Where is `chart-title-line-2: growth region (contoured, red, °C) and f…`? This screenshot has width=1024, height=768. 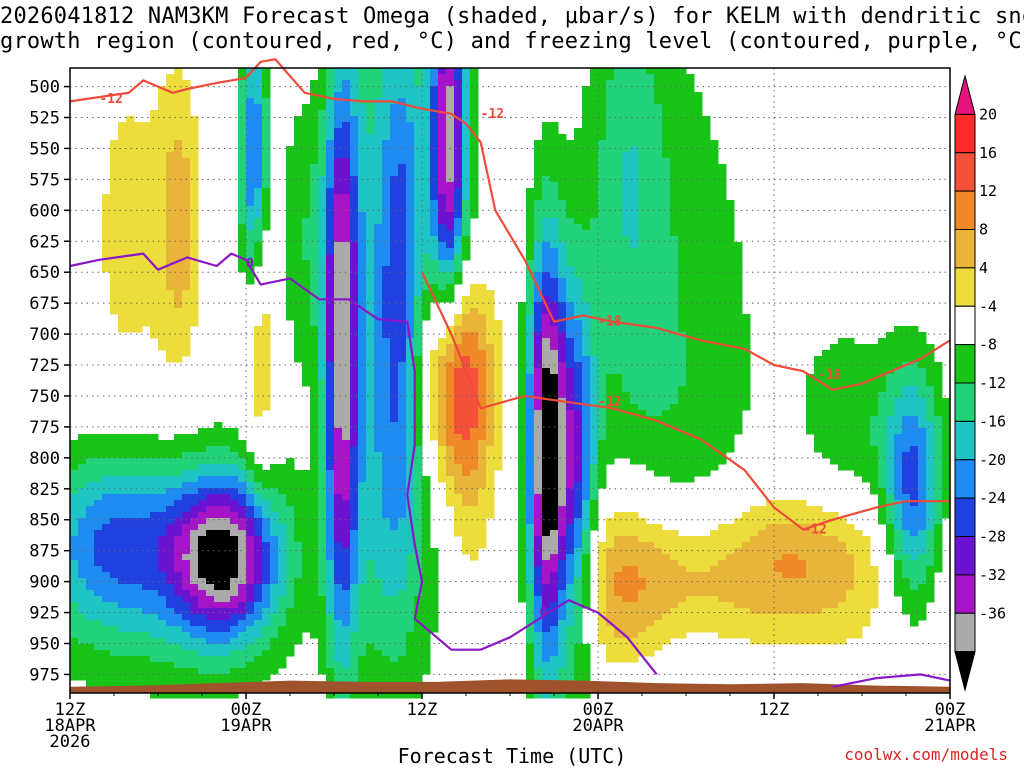
chart-title-line-2: growth region (contoured, red, °C) and f… is located at coordinates (512, 41).